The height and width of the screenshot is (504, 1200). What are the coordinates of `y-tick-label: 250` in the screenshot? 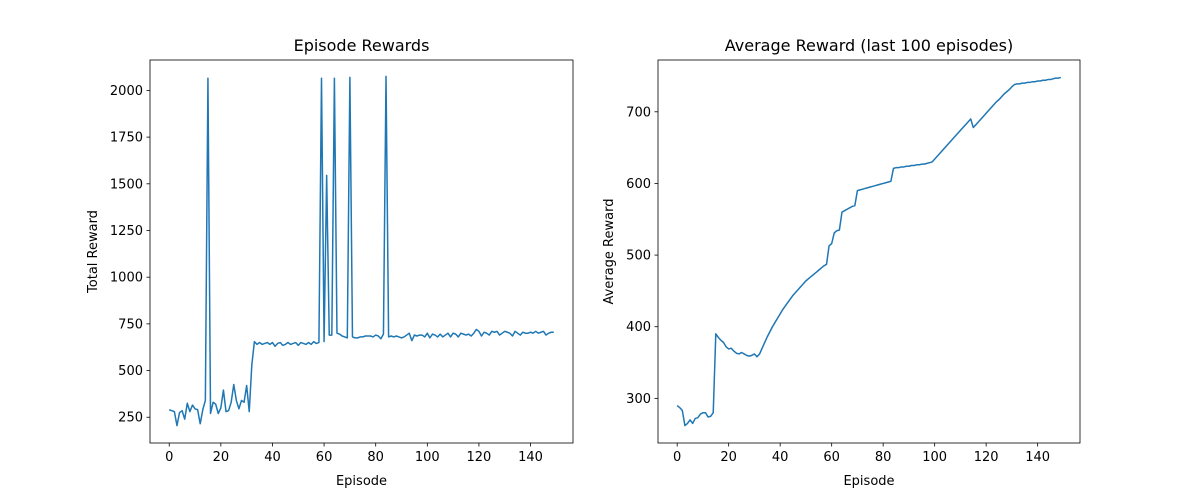 It's located at (130, 418).